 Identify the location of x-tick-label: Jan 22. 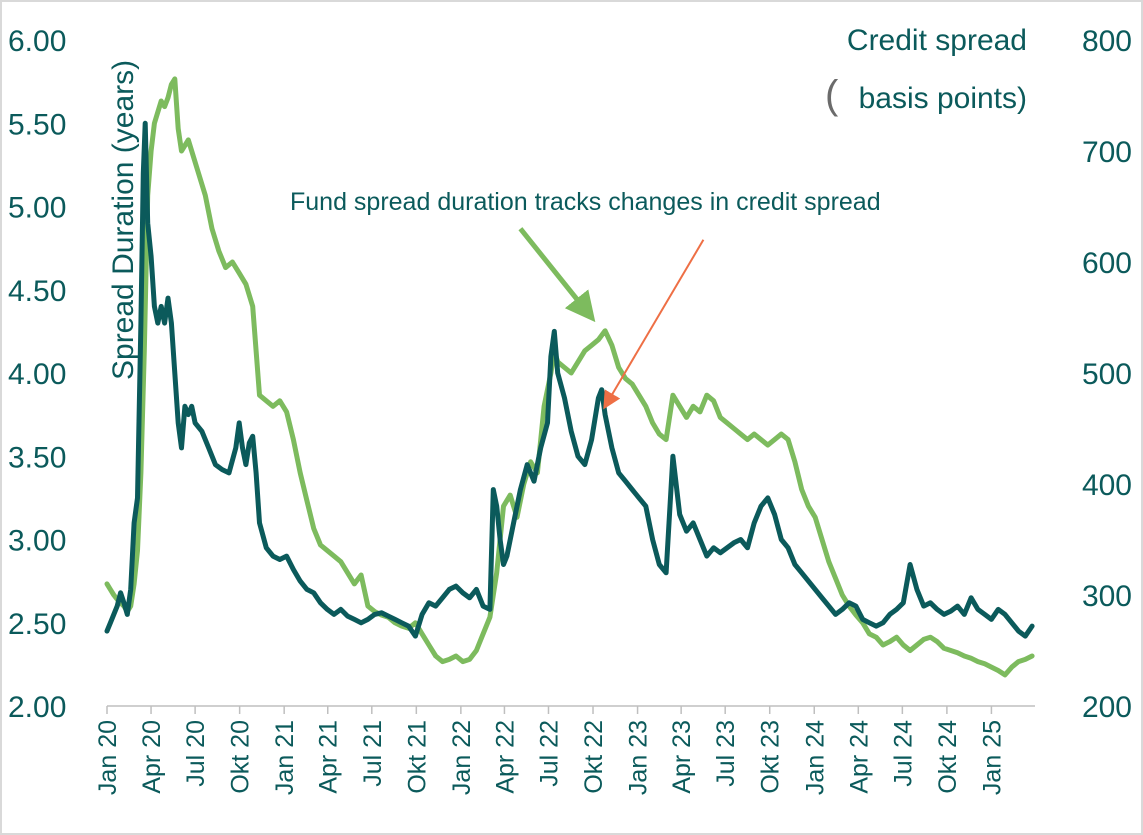
(462, 757).